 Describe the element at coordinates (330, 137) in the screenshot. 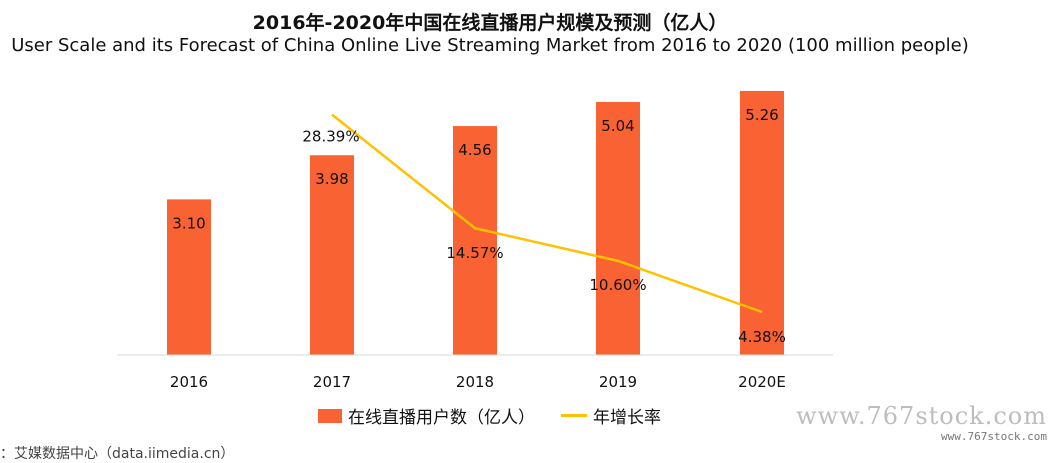

I see `growth-rate-label: 28.39%` at that location.